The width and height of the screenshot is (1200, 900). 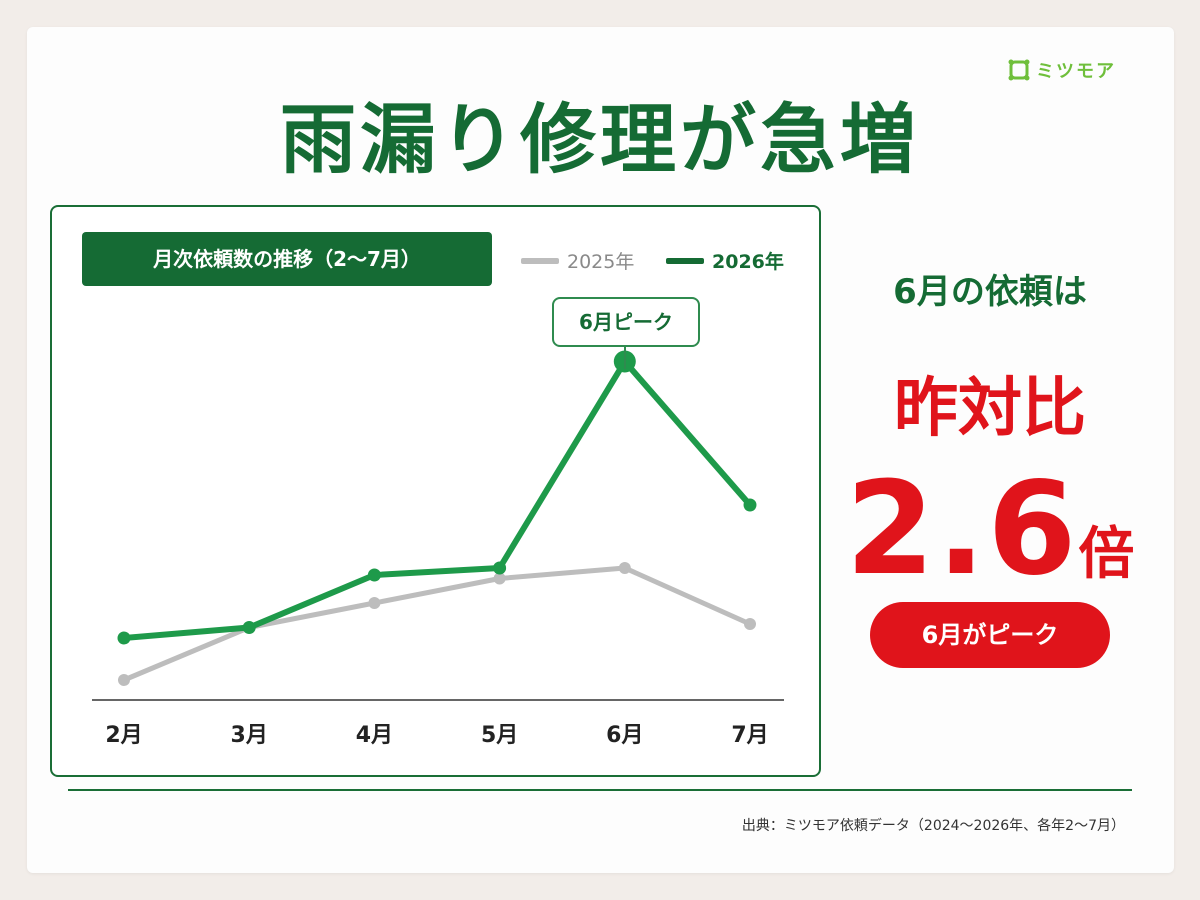 I want to click on brand-name: ミツモア, so click(x=1076, y=71).